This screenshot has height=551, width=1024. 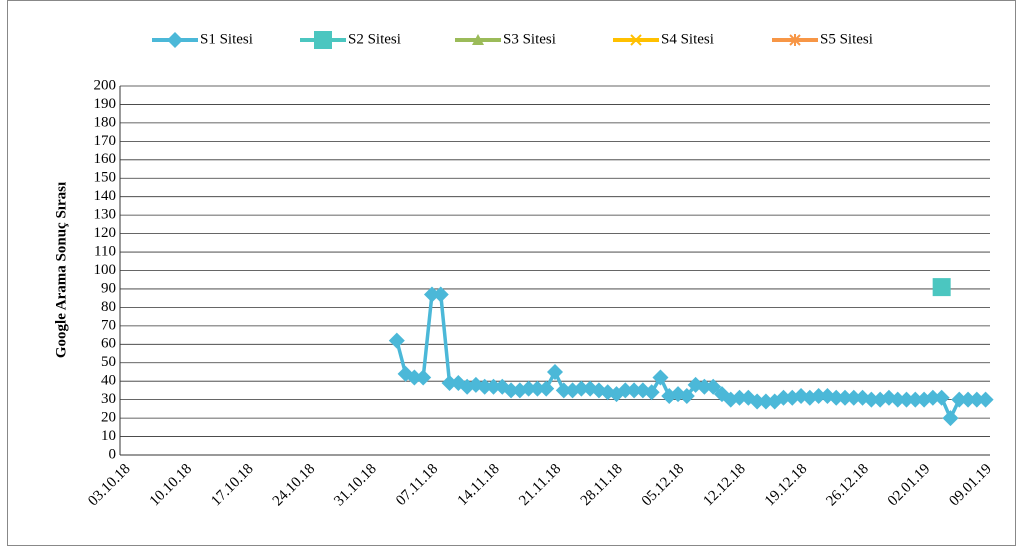 I want to click on y-tick-label: 160, so click(x=105, y=159).